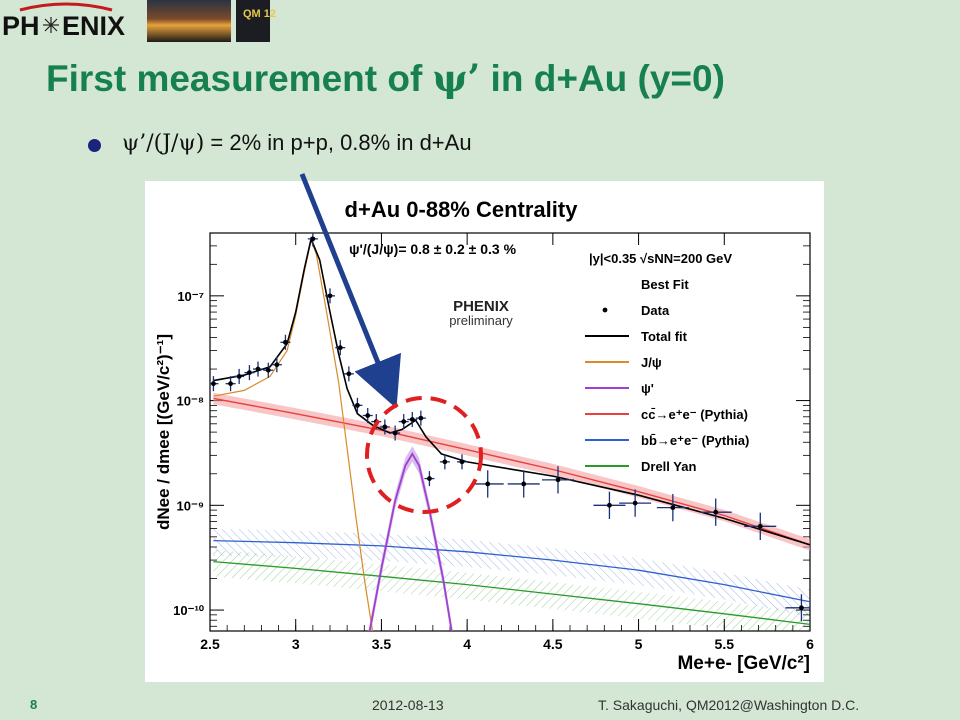 The width and height of the screenshot is (960, 720). Describe the element at coordinates (462, 209) in the screenshot. I see `chart-title: d+Au 0-88% Centrality` at that location.